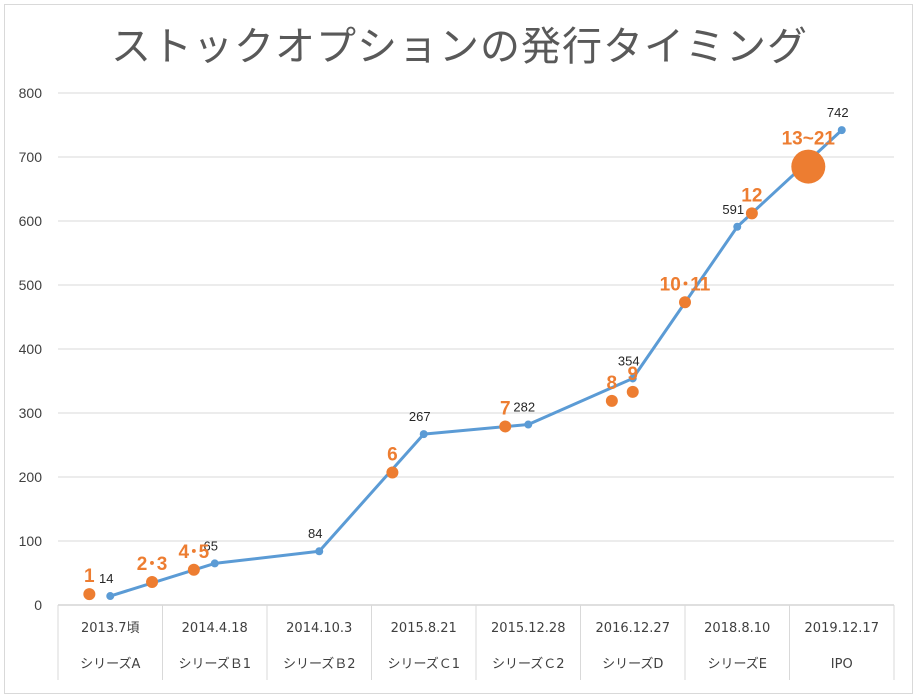  Describe the element at coordinates (423, 664) in the screenshot. I see `category-round-label: シリーズＣ1` at that location.